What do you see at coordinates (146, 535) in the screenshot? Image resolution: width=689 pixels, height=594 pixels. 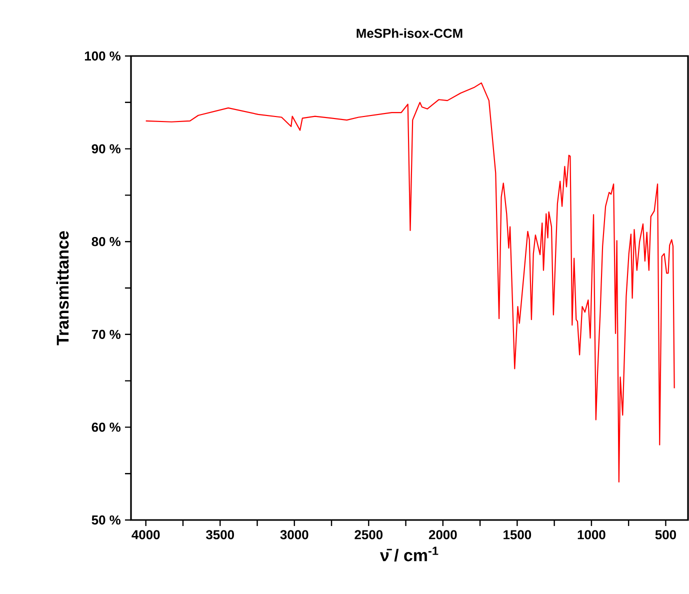 I see `x-tick-label: 4000` at bounding box center [146, 535].